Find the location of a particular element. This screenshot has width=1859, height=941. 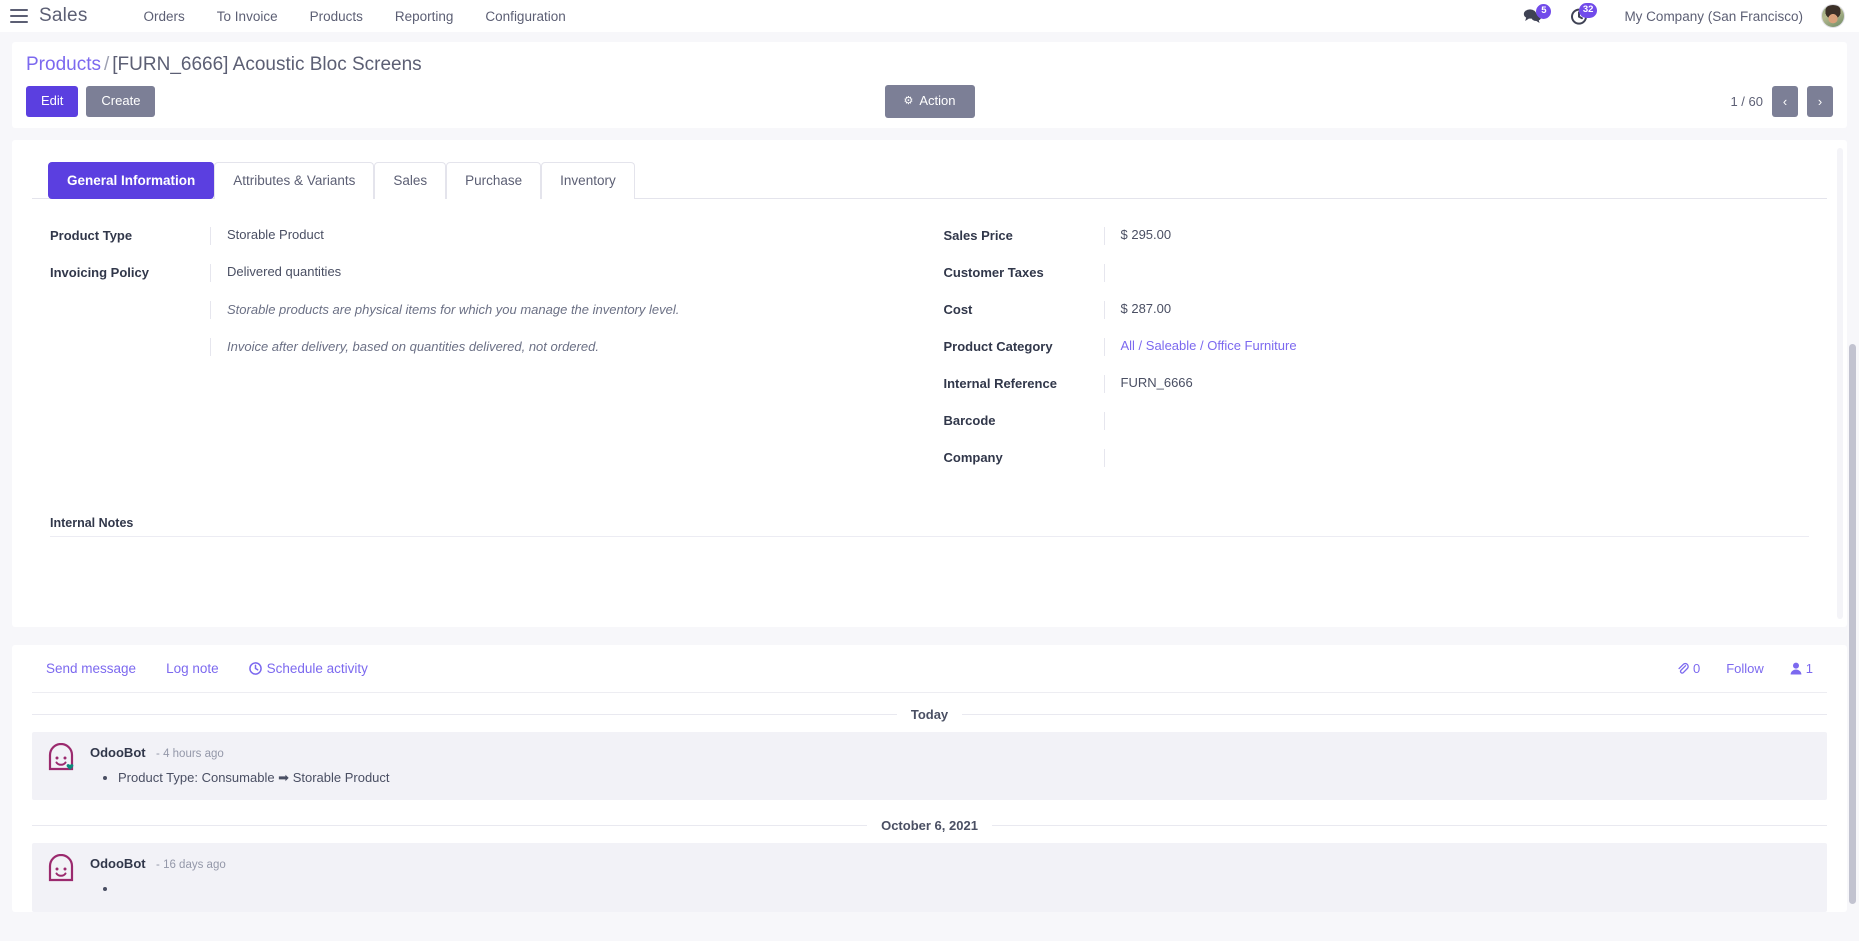

field-customer-taxes: Customer Taxes is located at coordinates (1376, 272).